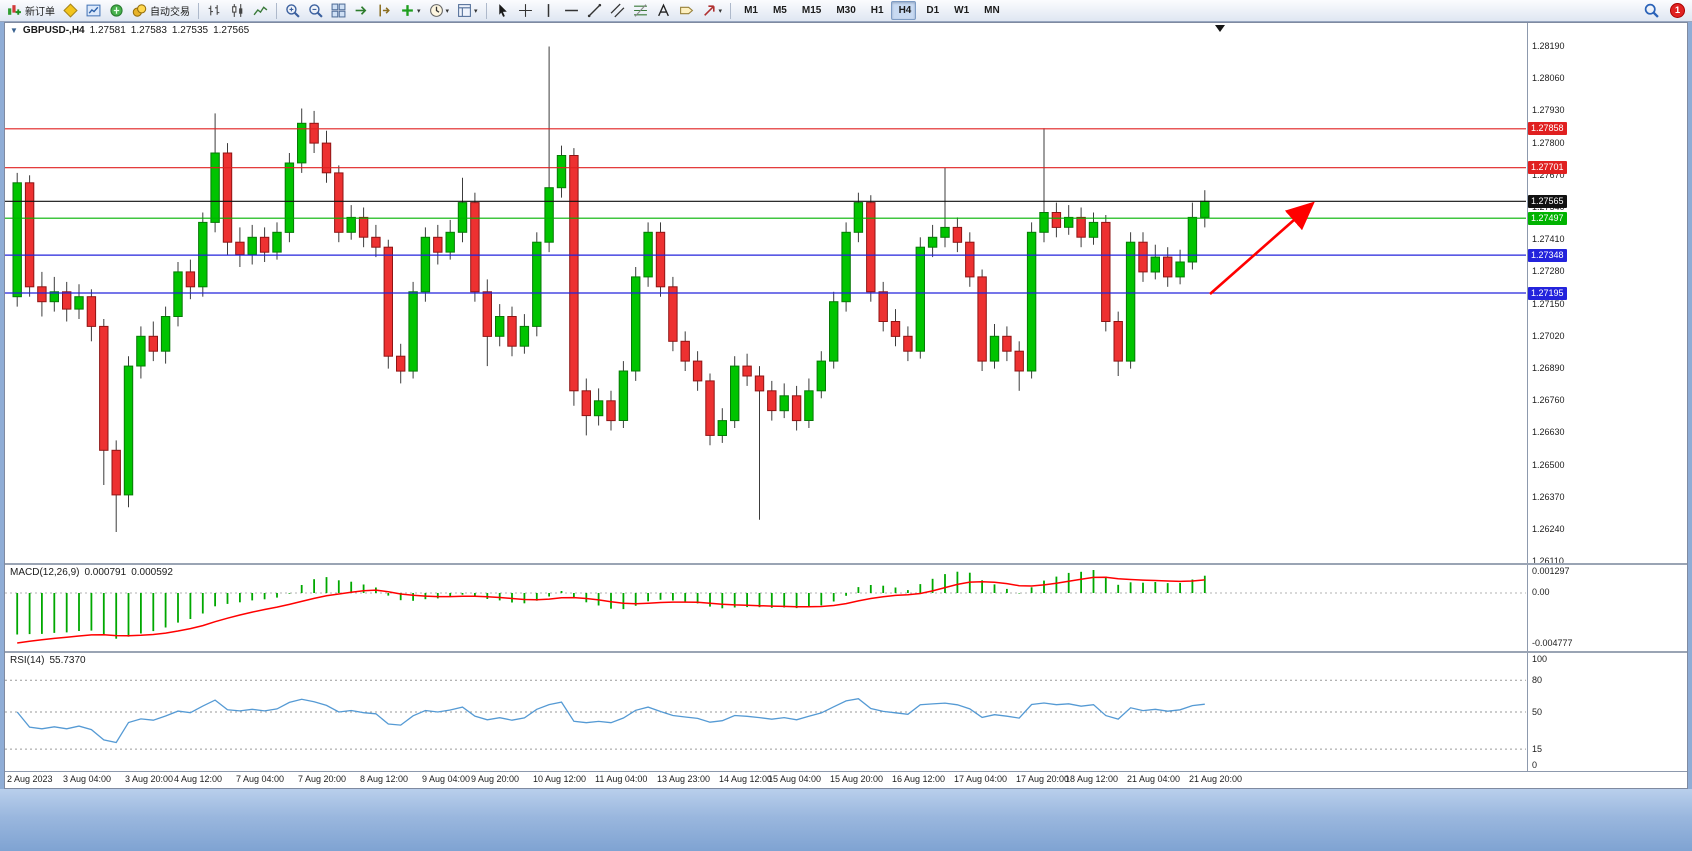 The image size is (1692, 851). I want to click on rsi-panel: RSI(14) 55.7370 100 80 50 15 0, so click(846, 711).